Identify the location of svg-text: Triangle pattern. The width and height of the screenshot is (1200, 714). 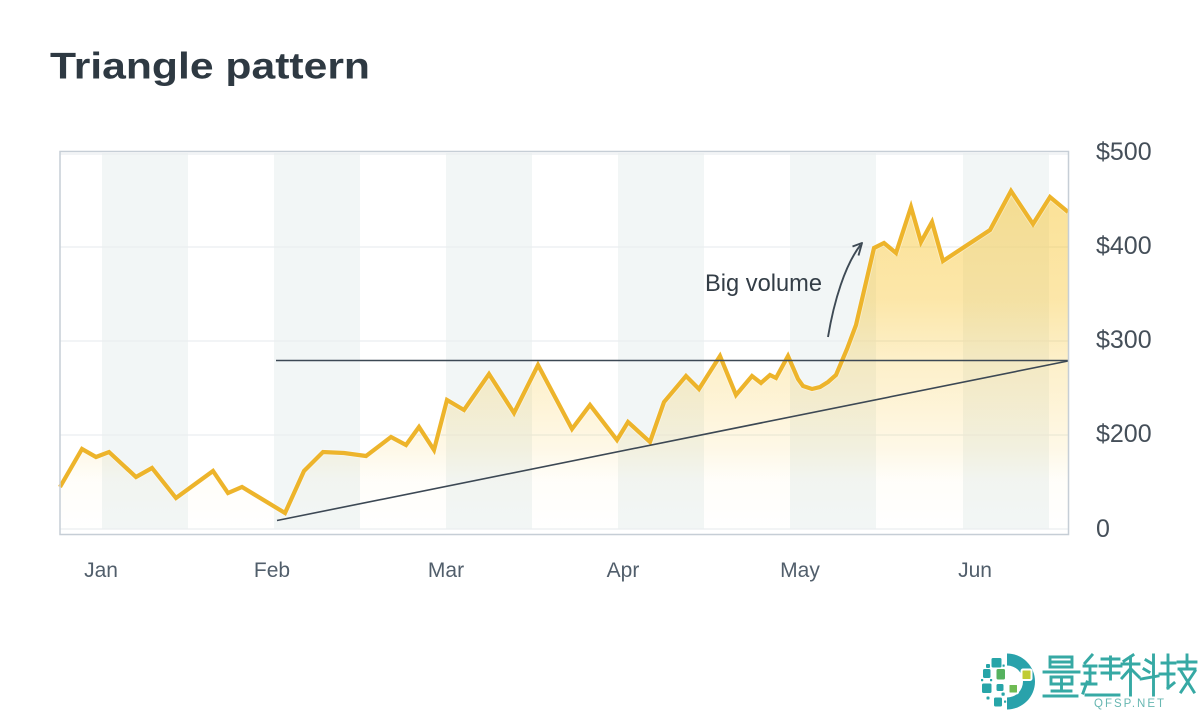
(210, 66).